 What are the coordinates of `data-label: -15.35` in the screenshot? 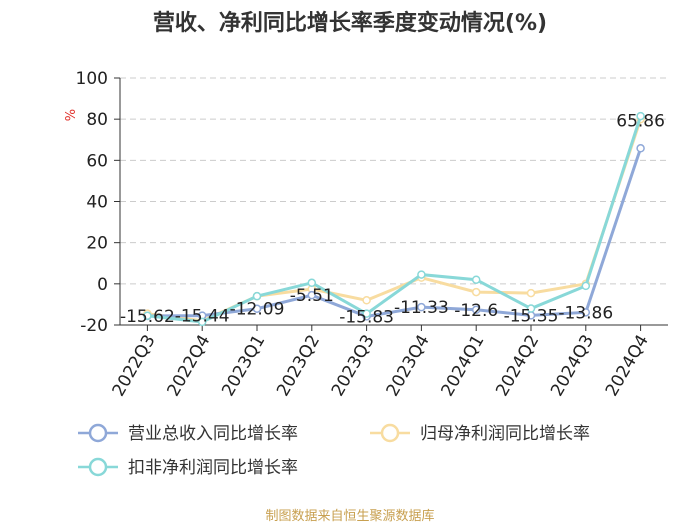 It's located at (531, 316).